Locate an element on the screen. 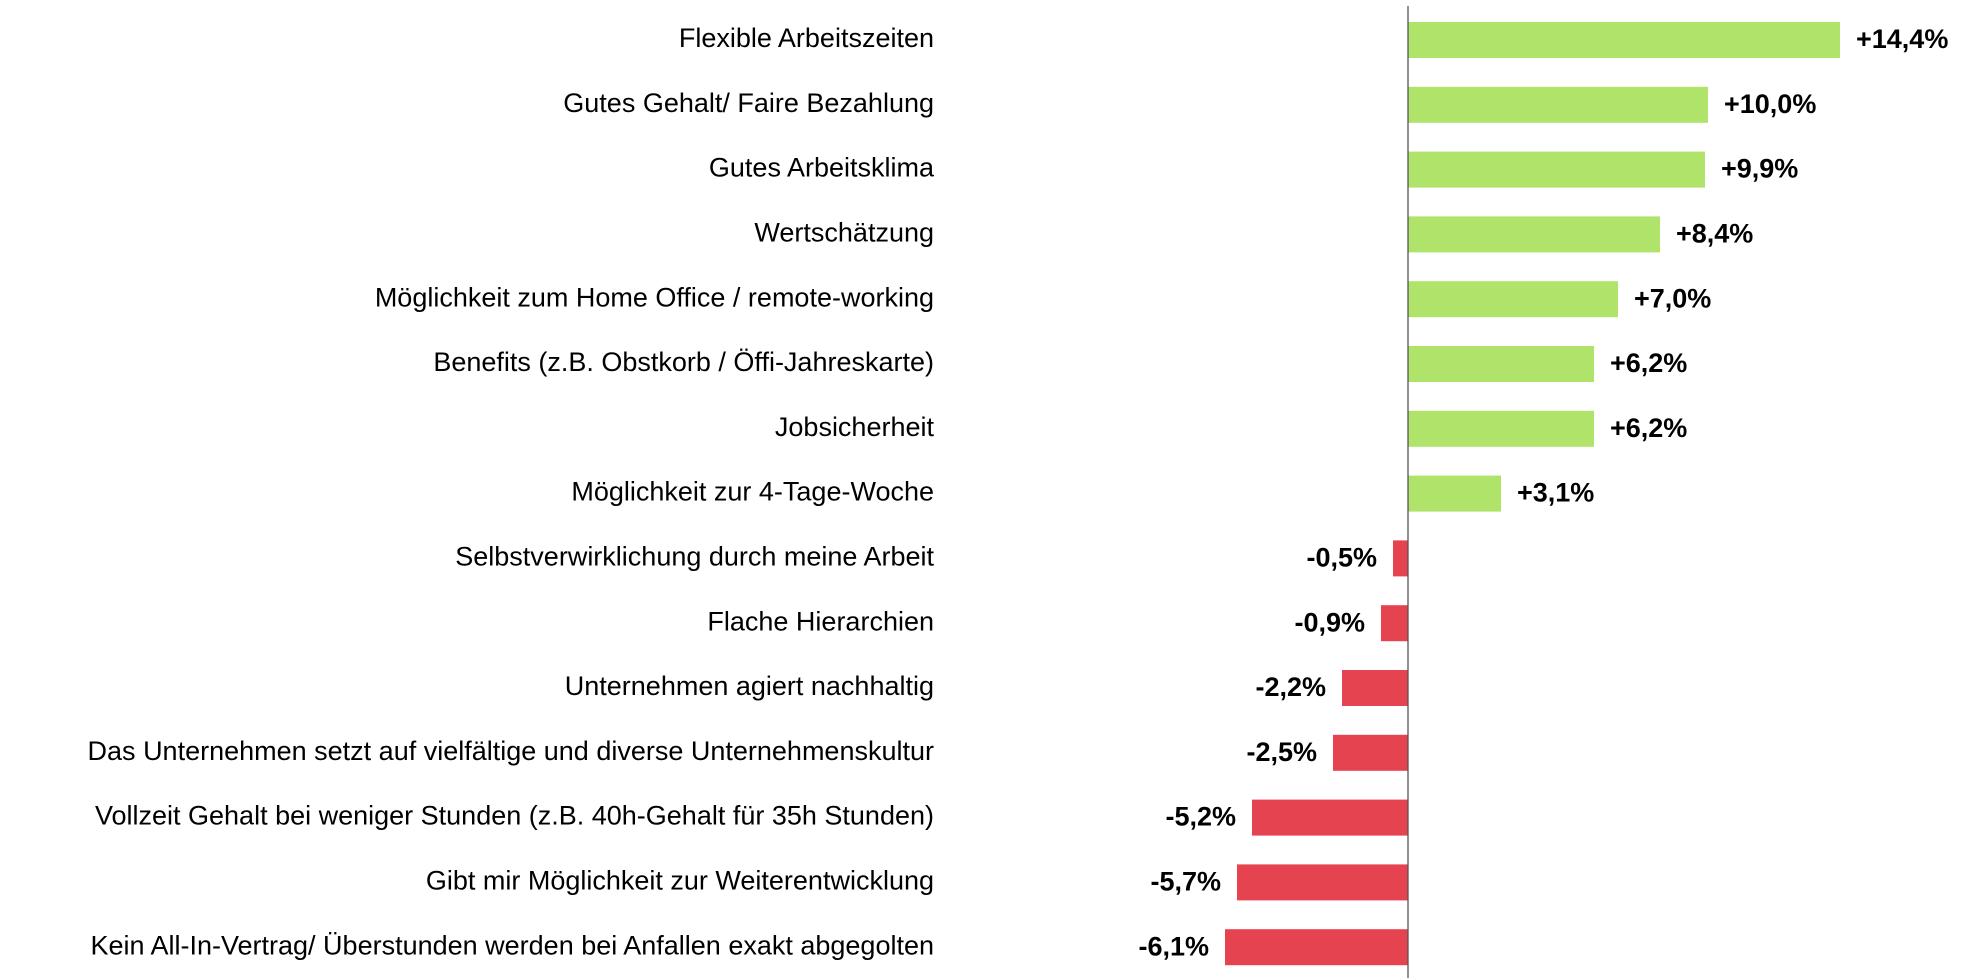 The image size is (1966, 979). category-label: Flexible Arbeitszeiten is located at coordinates (806, 38).